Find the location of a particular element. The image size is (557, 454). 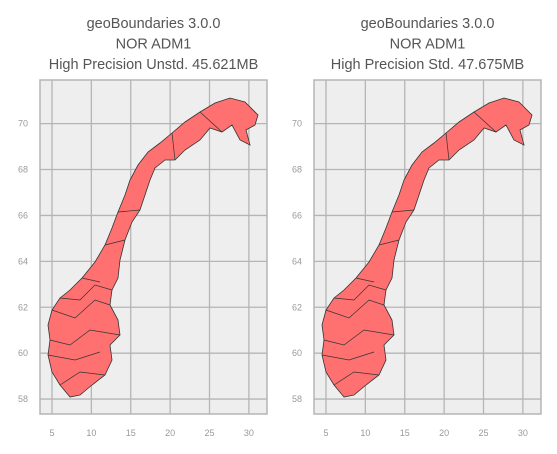

panel-title: High Precision Std. 47.675MB is located at coordinates (427, 65).